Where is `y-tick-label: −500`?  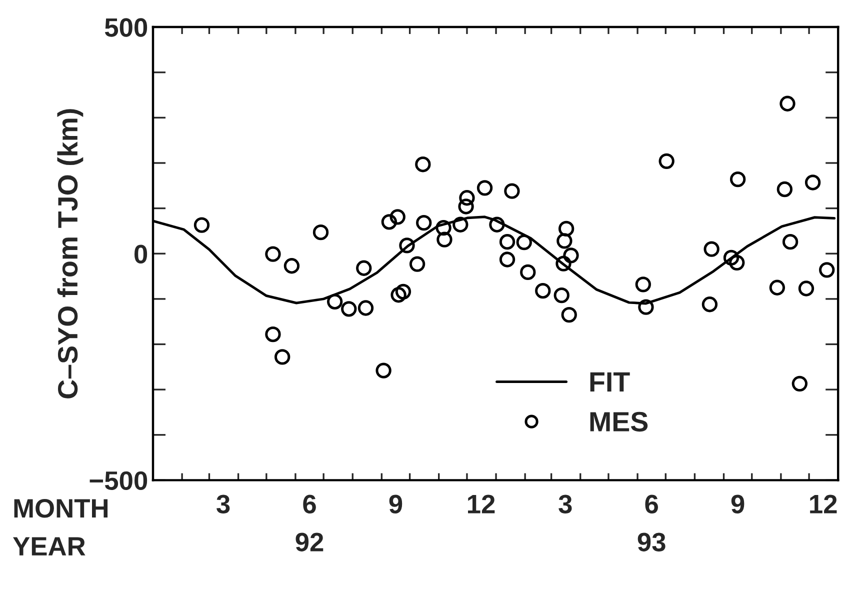
y-tick-label: −500 is located at coordinates (119, 480).